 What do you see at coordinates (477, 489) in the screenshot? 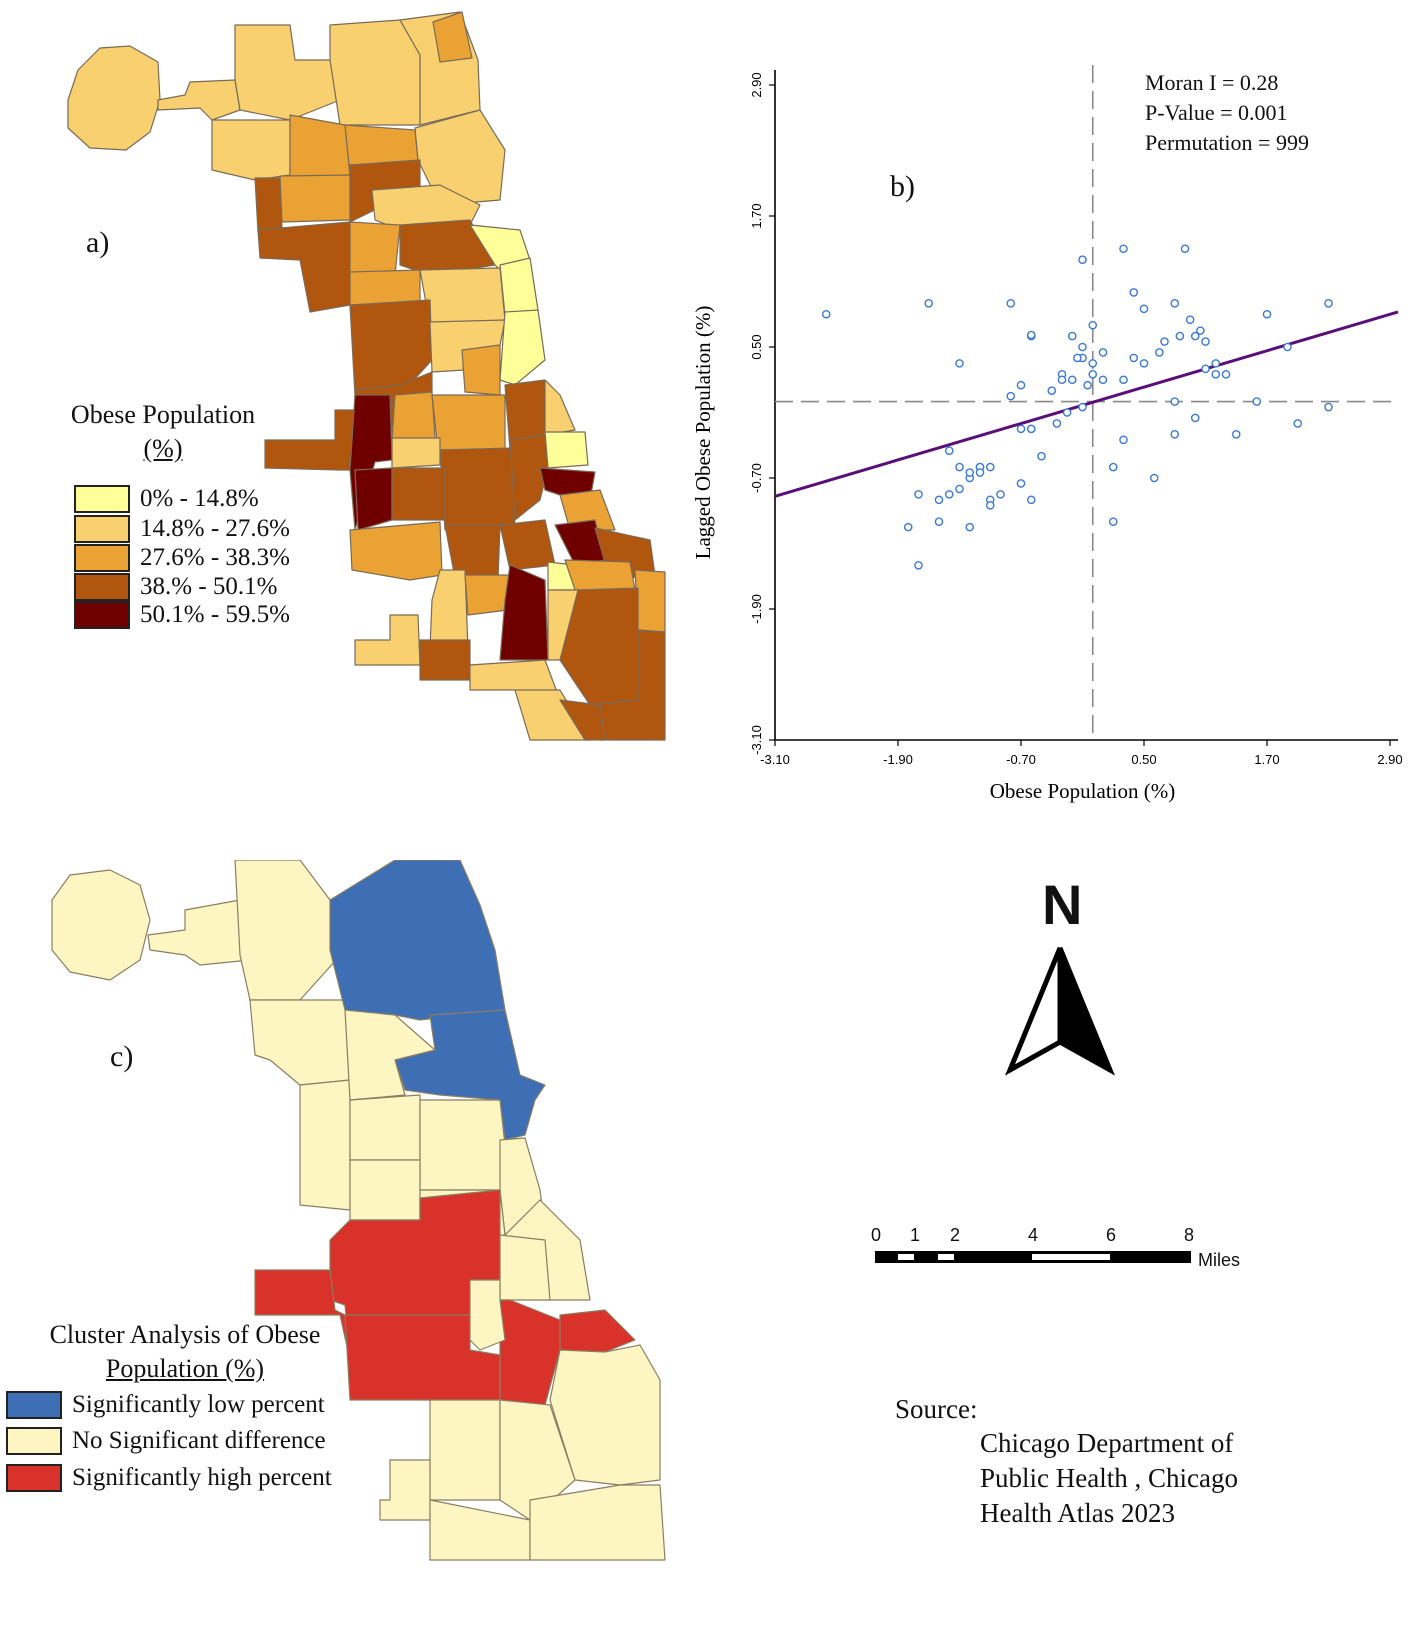
I see `tract-g4` at bounding box center [477, 489].